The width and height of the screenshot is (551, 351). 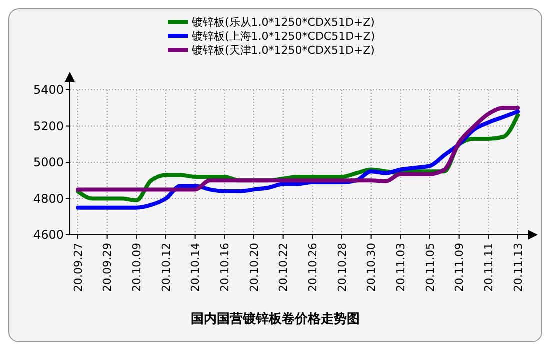 What do you see at coordinates (313, 267) in the screenshot?
I see `x-tick-label: 20.10.26` at bounding box center [313, 267].